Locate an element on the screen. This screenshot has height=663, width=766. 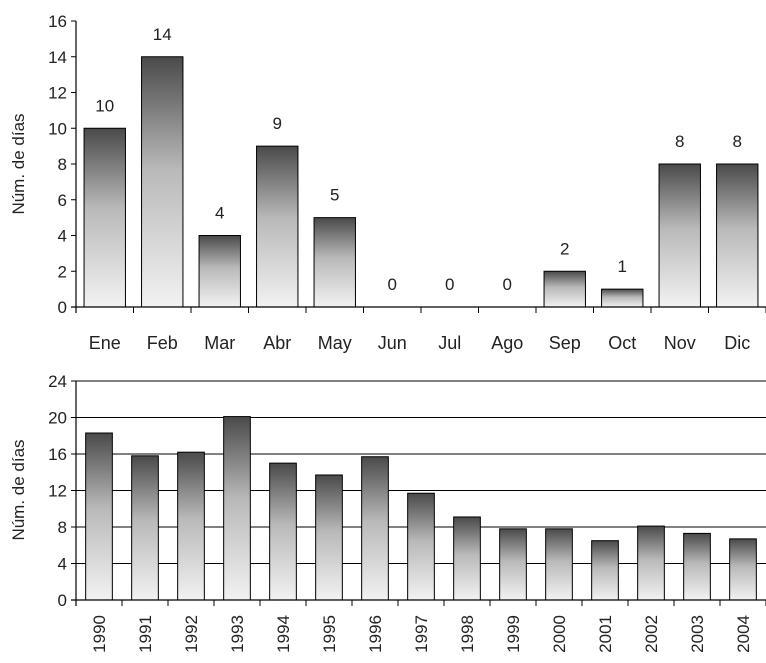
bar-1990 is located at coordinates (99, 516).